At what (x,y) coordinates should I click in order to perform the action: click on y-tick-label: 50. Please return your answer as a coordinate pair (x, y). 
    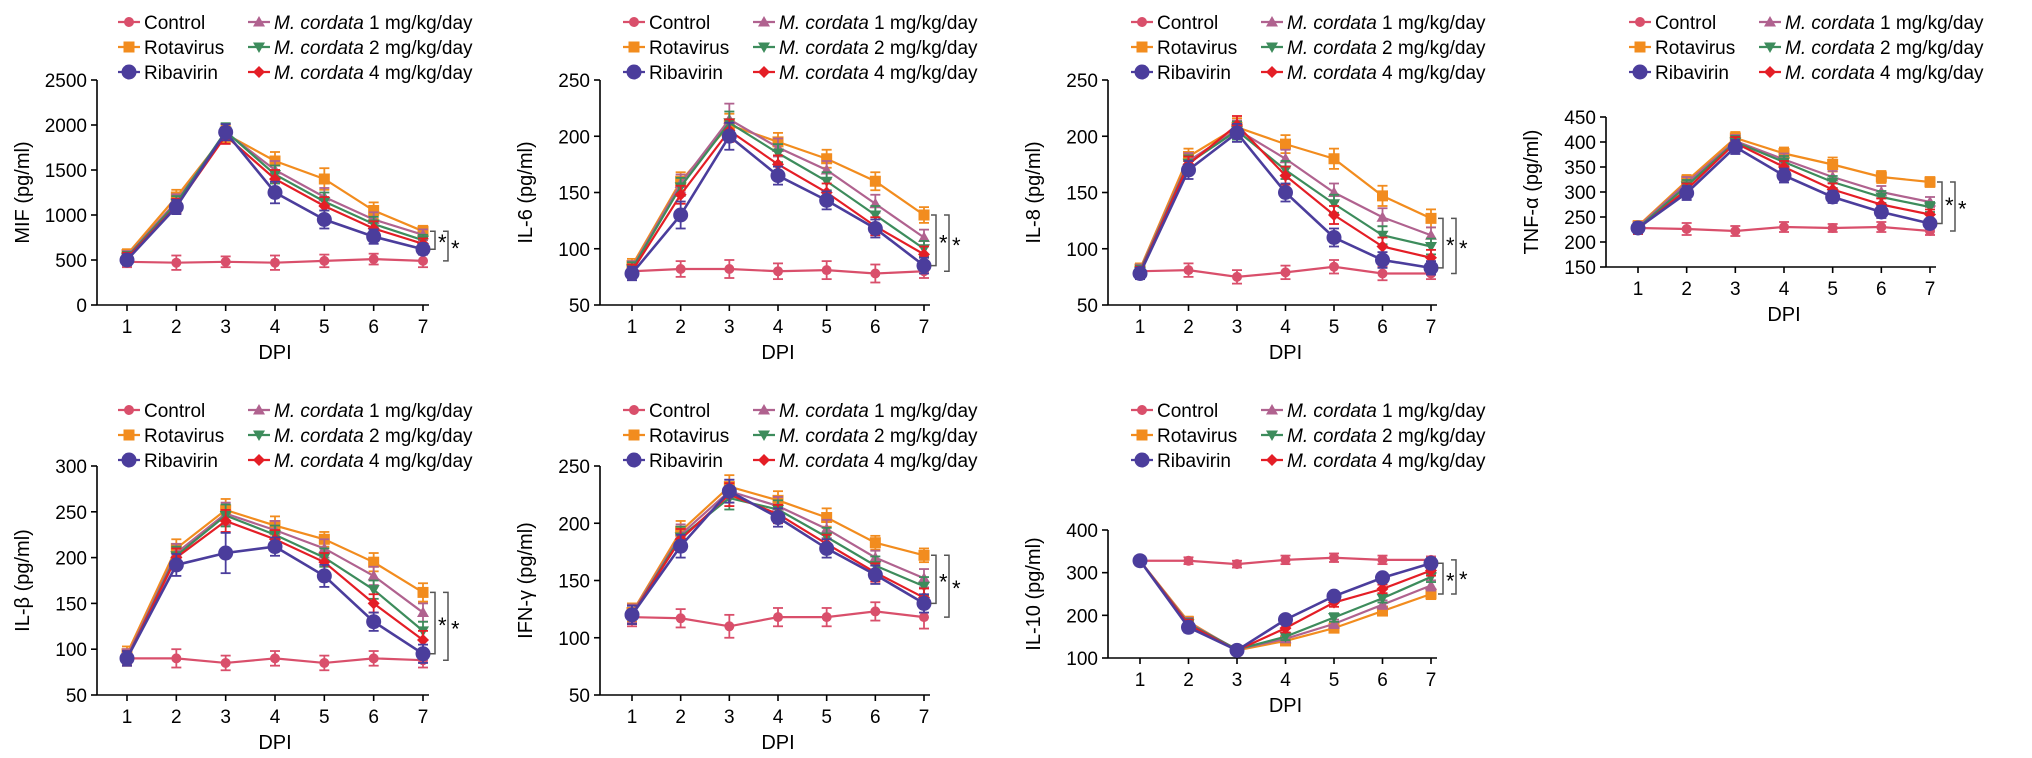
    Looking at the image, I should click on (76, 696).